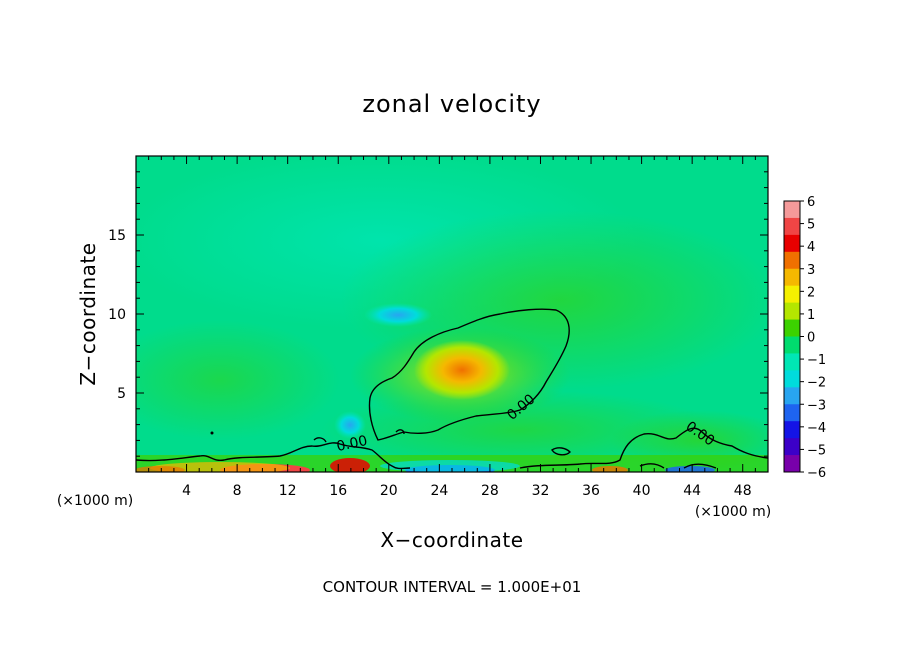 The height and width of the screenshot is (654, 904). I want to click on zero-contour-surface-mid, so click(643, 448).